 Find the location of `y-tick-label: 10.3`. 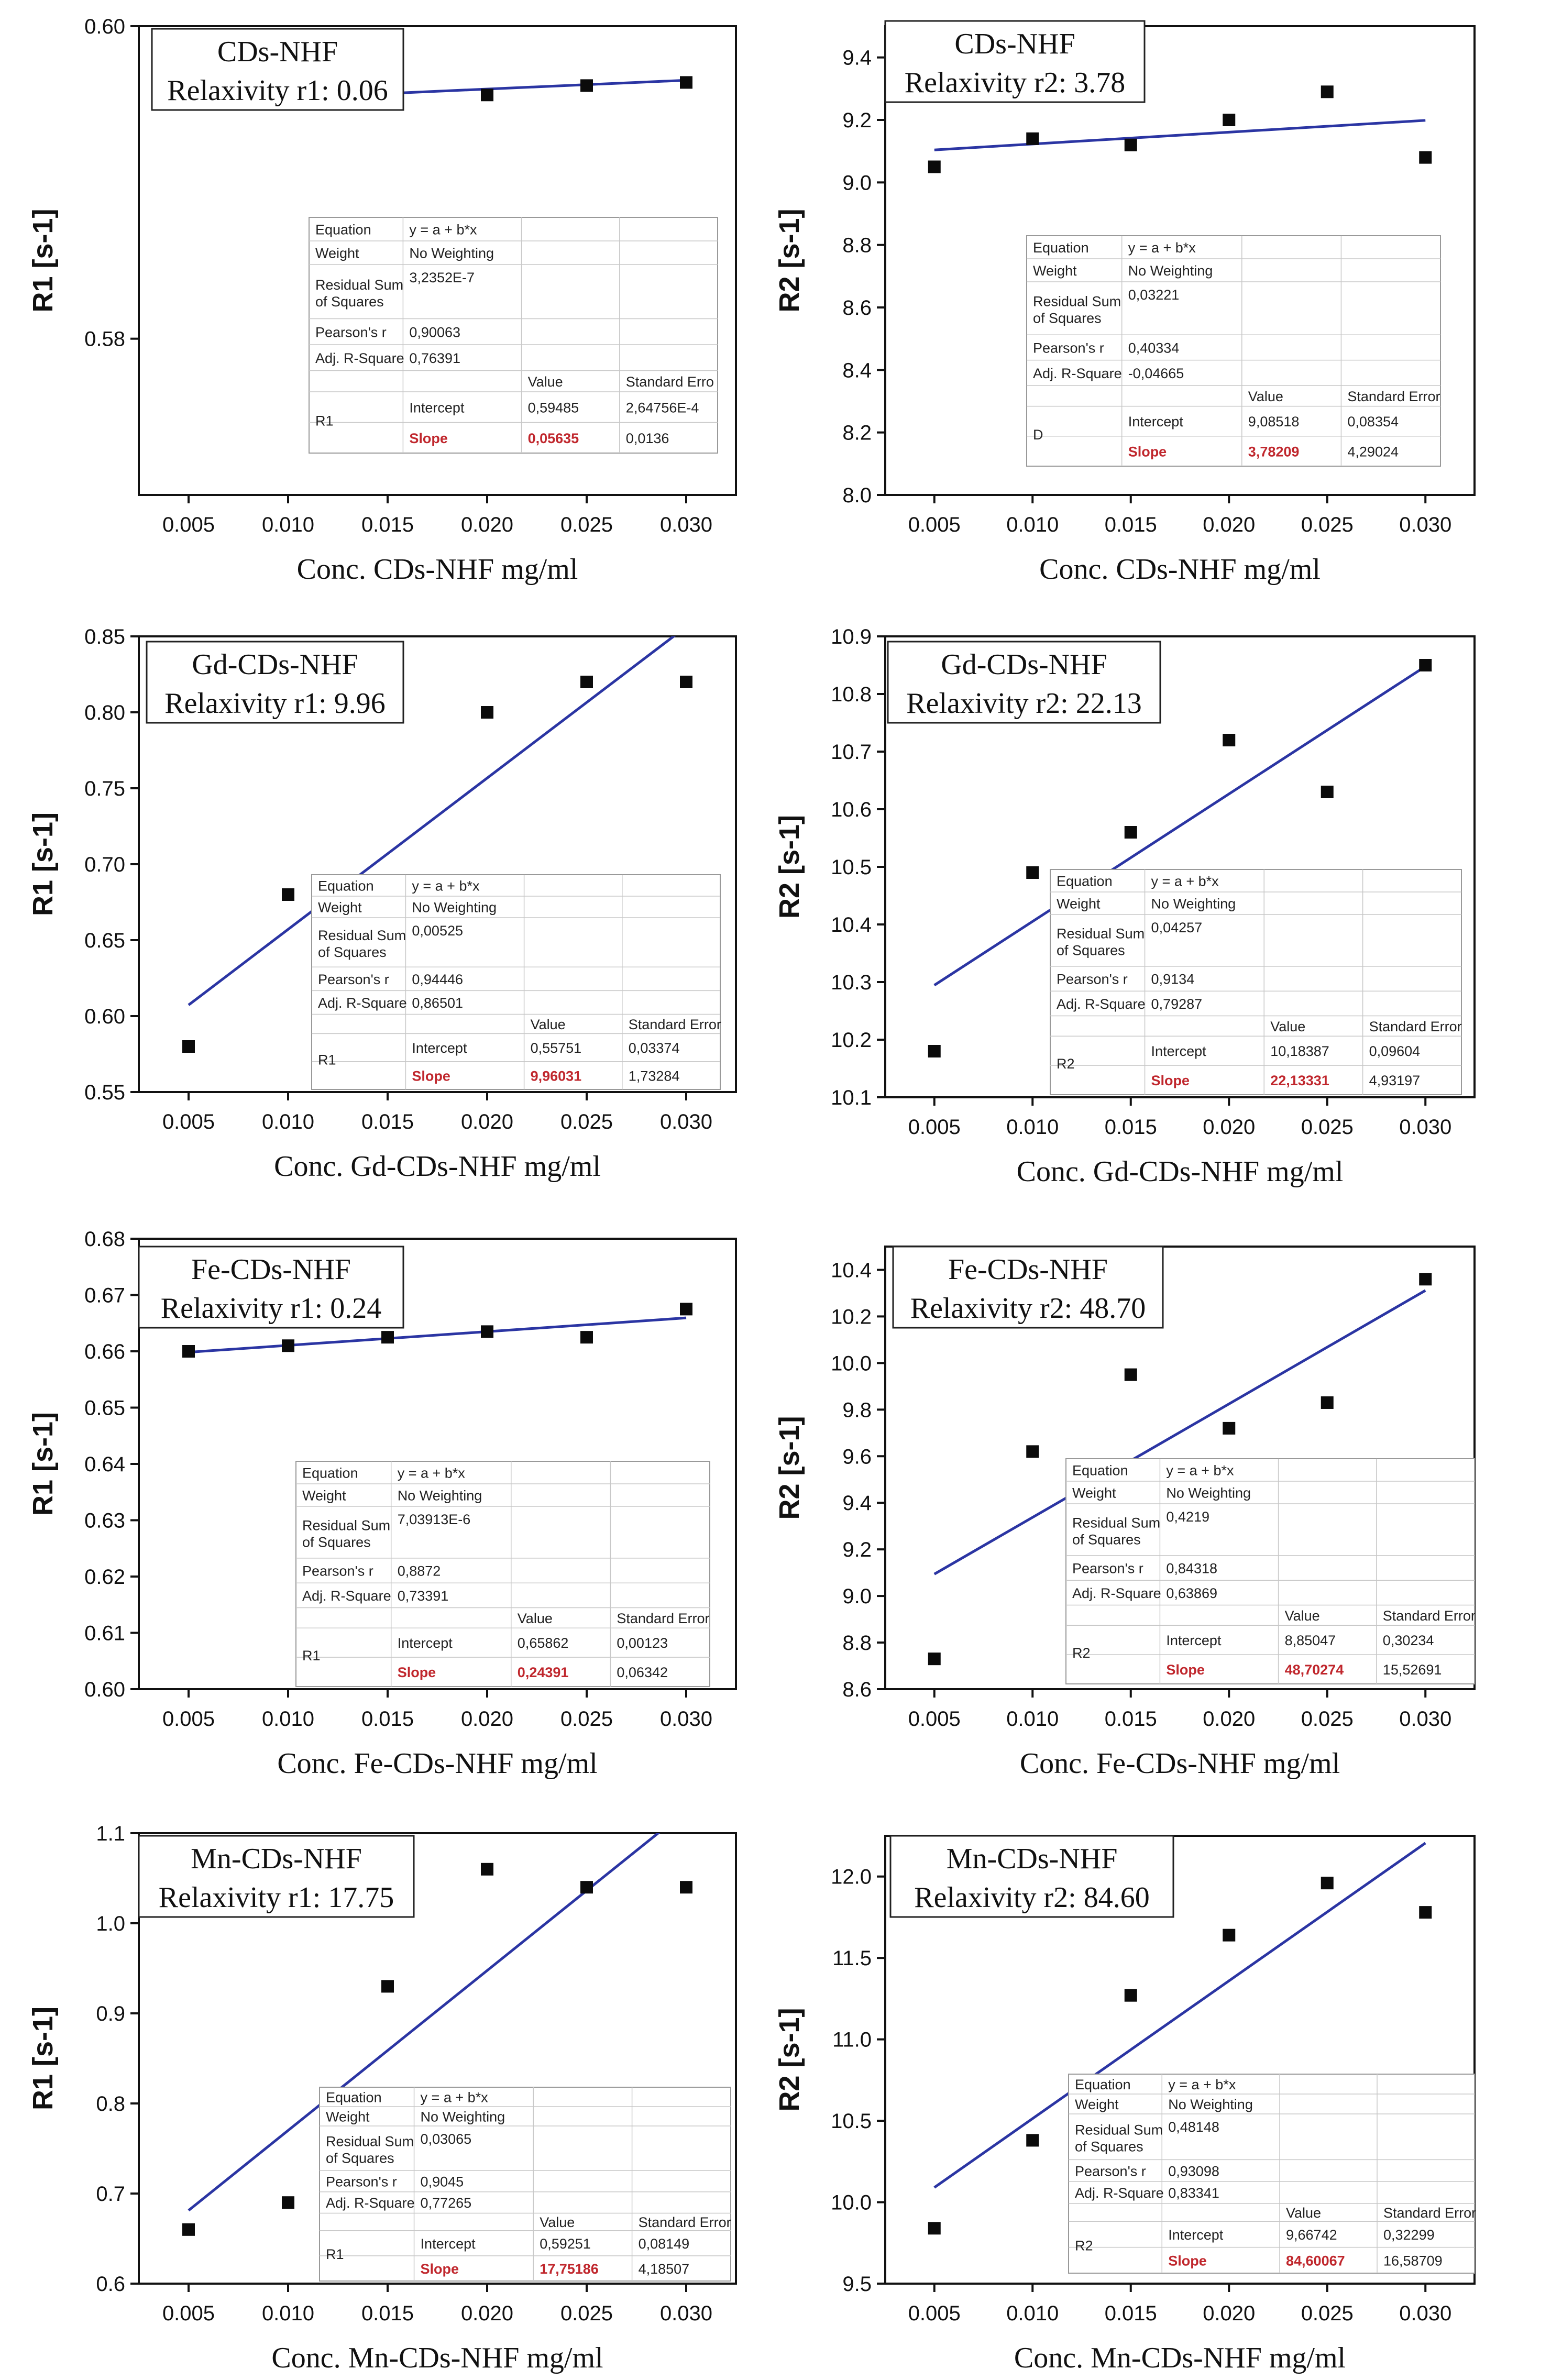

y-tick-label: 10.3 is located at coordinates (852, 983).